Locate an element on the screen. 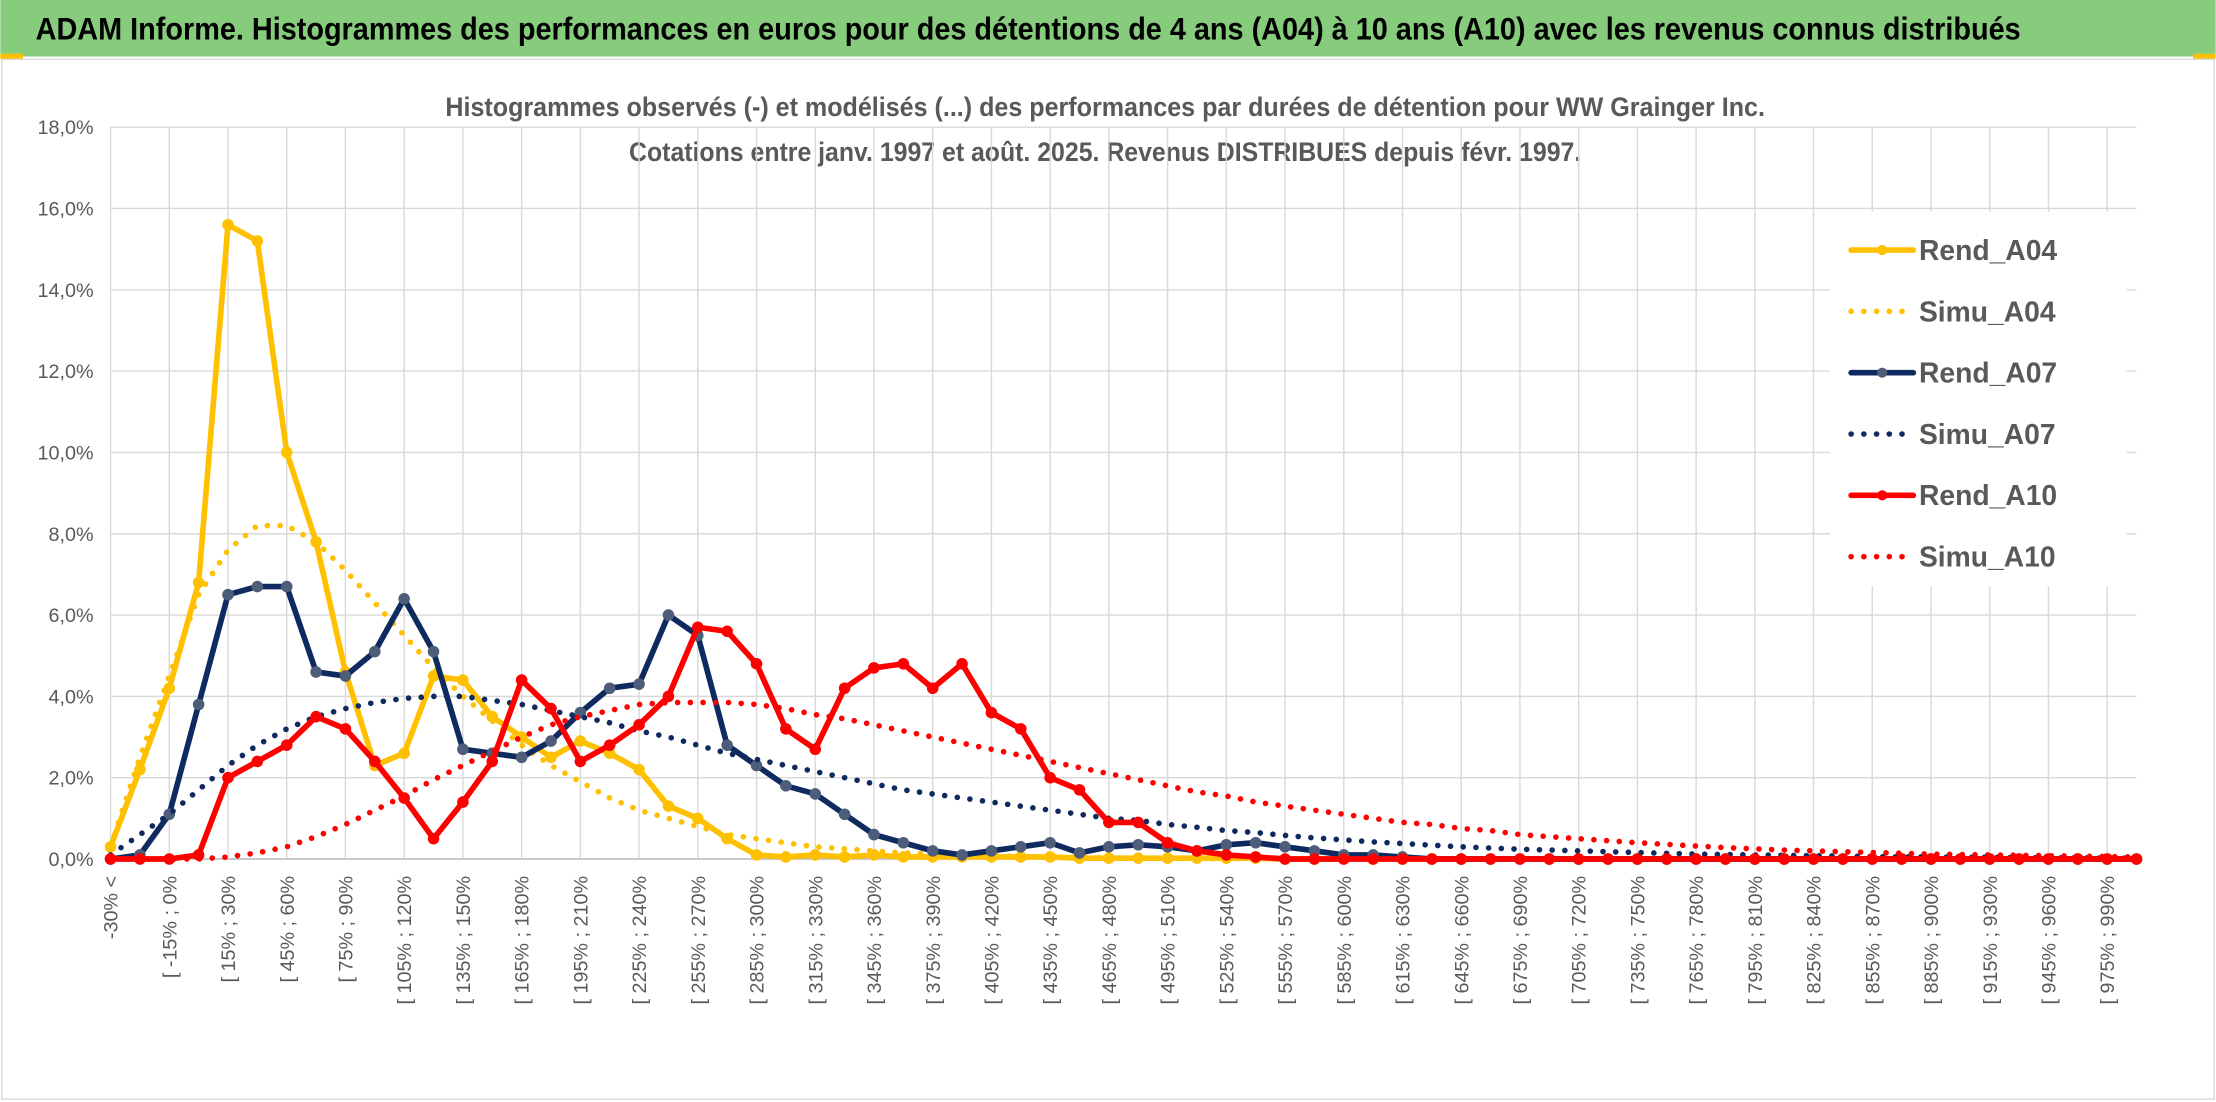 Image resolution: width=2216 pixels, height=1102 pixels. x-tick-label: [ 855% ; 870% is located at coordinates (1873, 940).